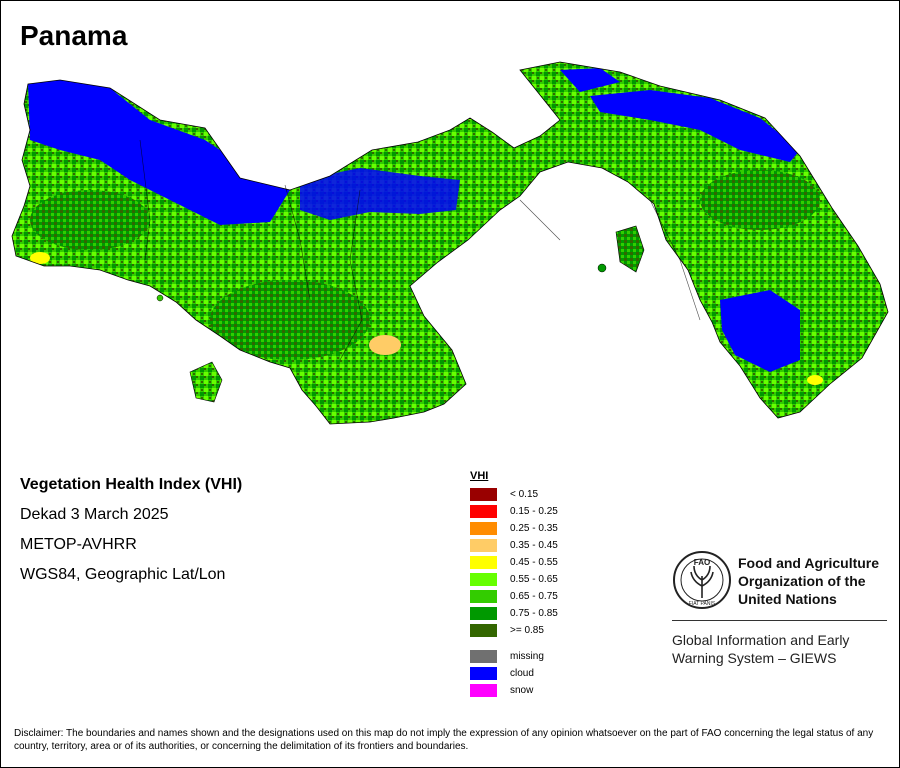  I want to click on legend-label: 0.15 - 0.25, so click(534, 511).